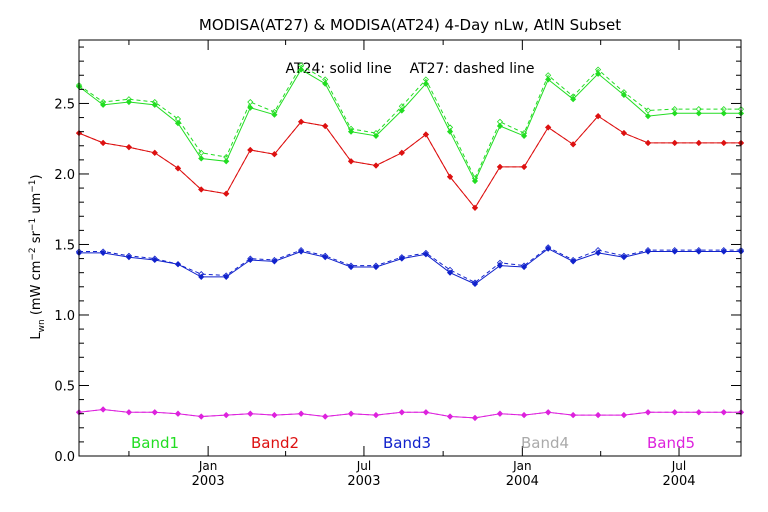  I want to click on x-tick-year-label: 2004, so click(678, 481).